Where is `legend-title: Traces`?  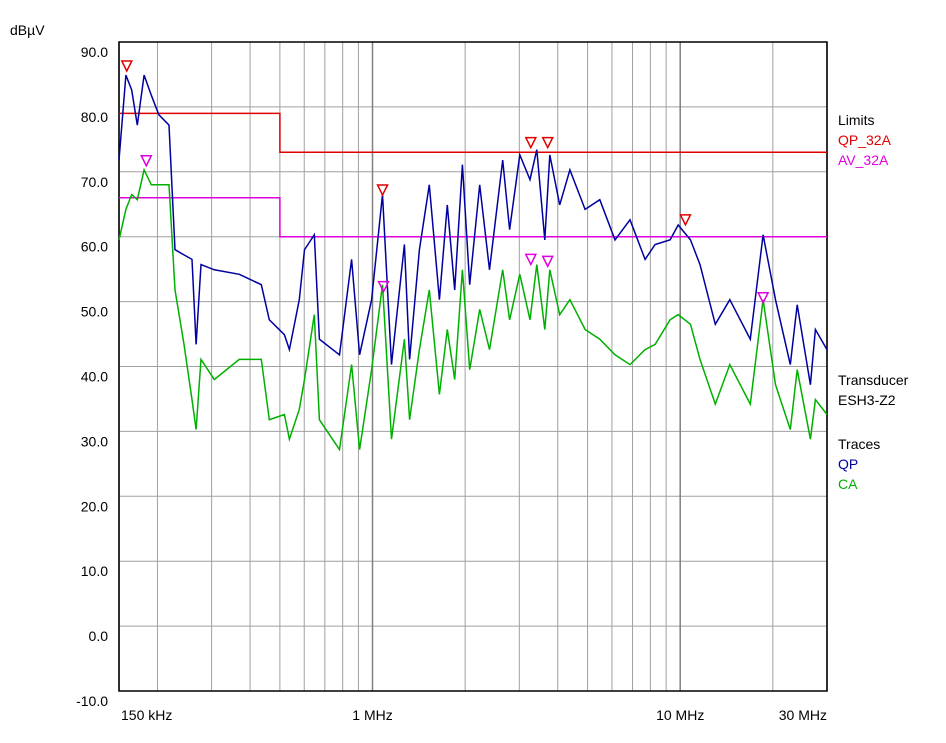 legend-title: Traces is located at coordinates (859, 444).